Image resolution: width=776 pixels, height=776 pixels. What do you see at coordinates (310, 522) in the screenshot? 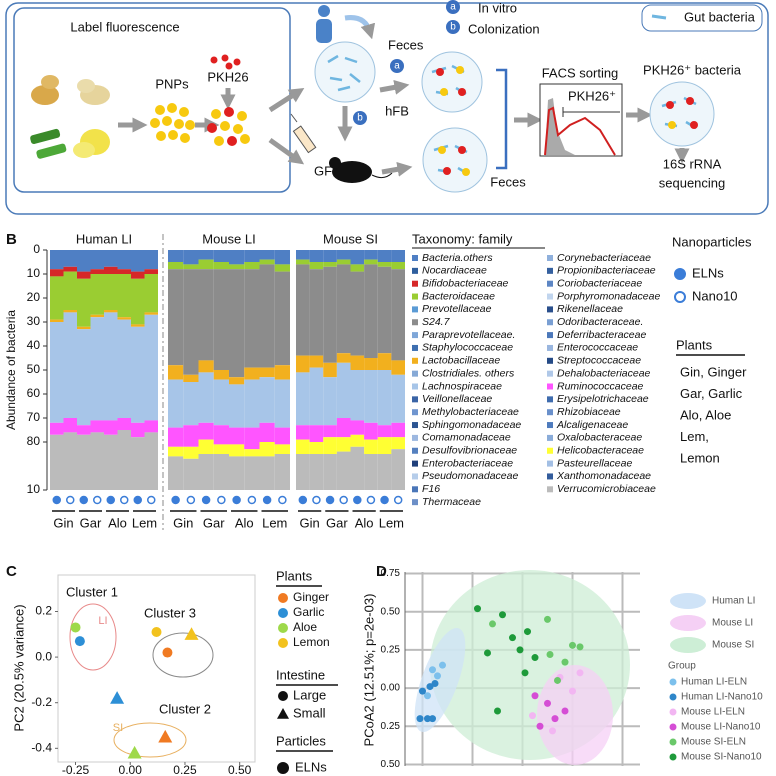
I see `x-tick-label: Gin` at bounding box center [310, 522].